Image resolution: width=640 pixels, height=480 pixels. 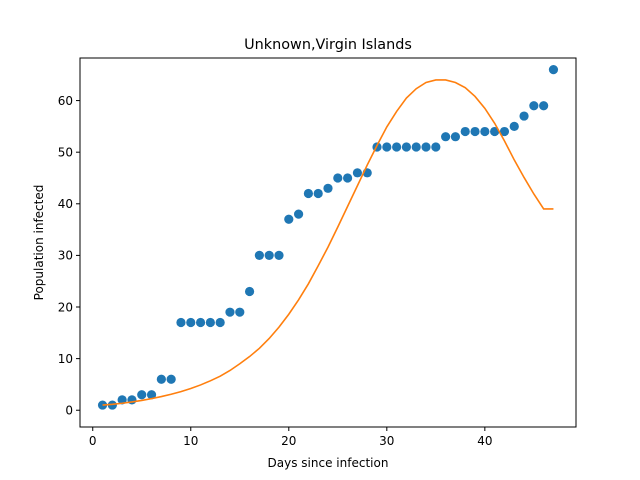 I want to click on x-tick-label: 30, so click(x=386, y=441).